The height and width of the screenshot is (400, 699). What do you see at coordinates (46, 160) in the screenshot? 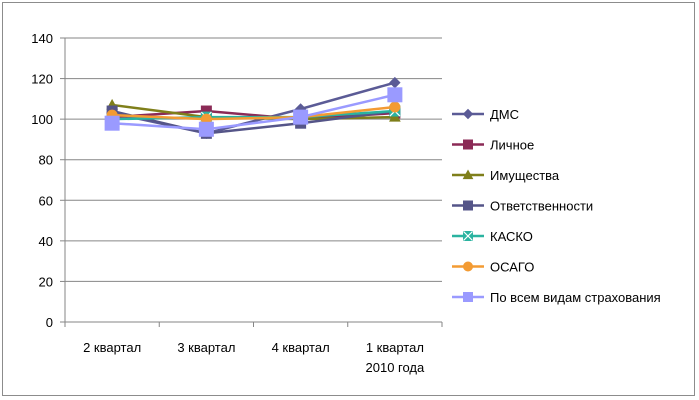
I see `y-tick-label: 80` at bounding box center [46, 160].